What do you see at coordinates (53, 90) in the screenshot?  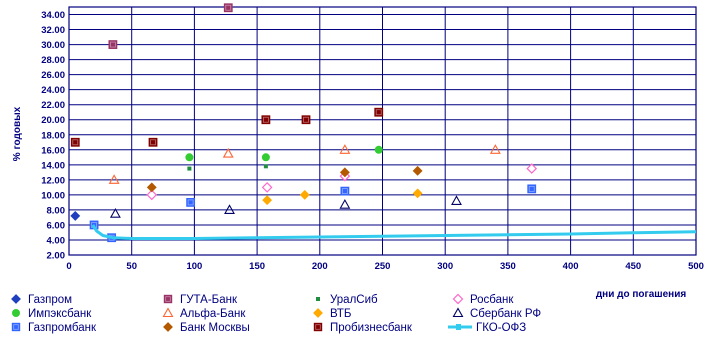 I see `y-tick-label: 24.00` at bounding box center [53, 90].